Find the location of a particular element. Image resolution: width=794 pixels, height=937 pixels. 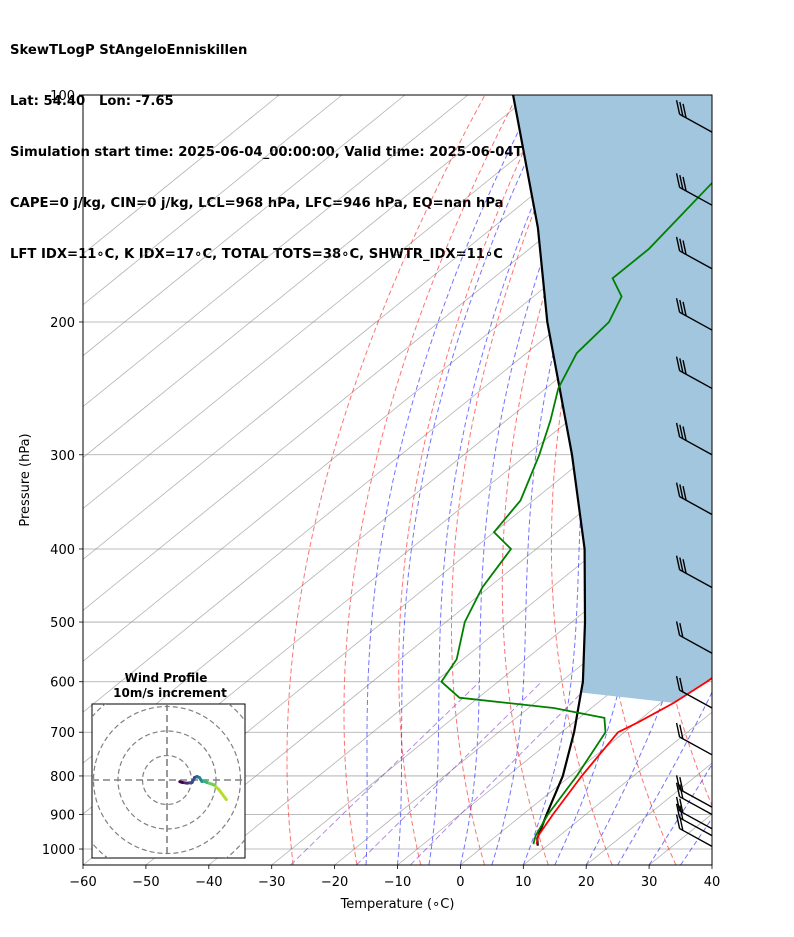

y-tick-label: 700 is located at coordinates (62, 733).